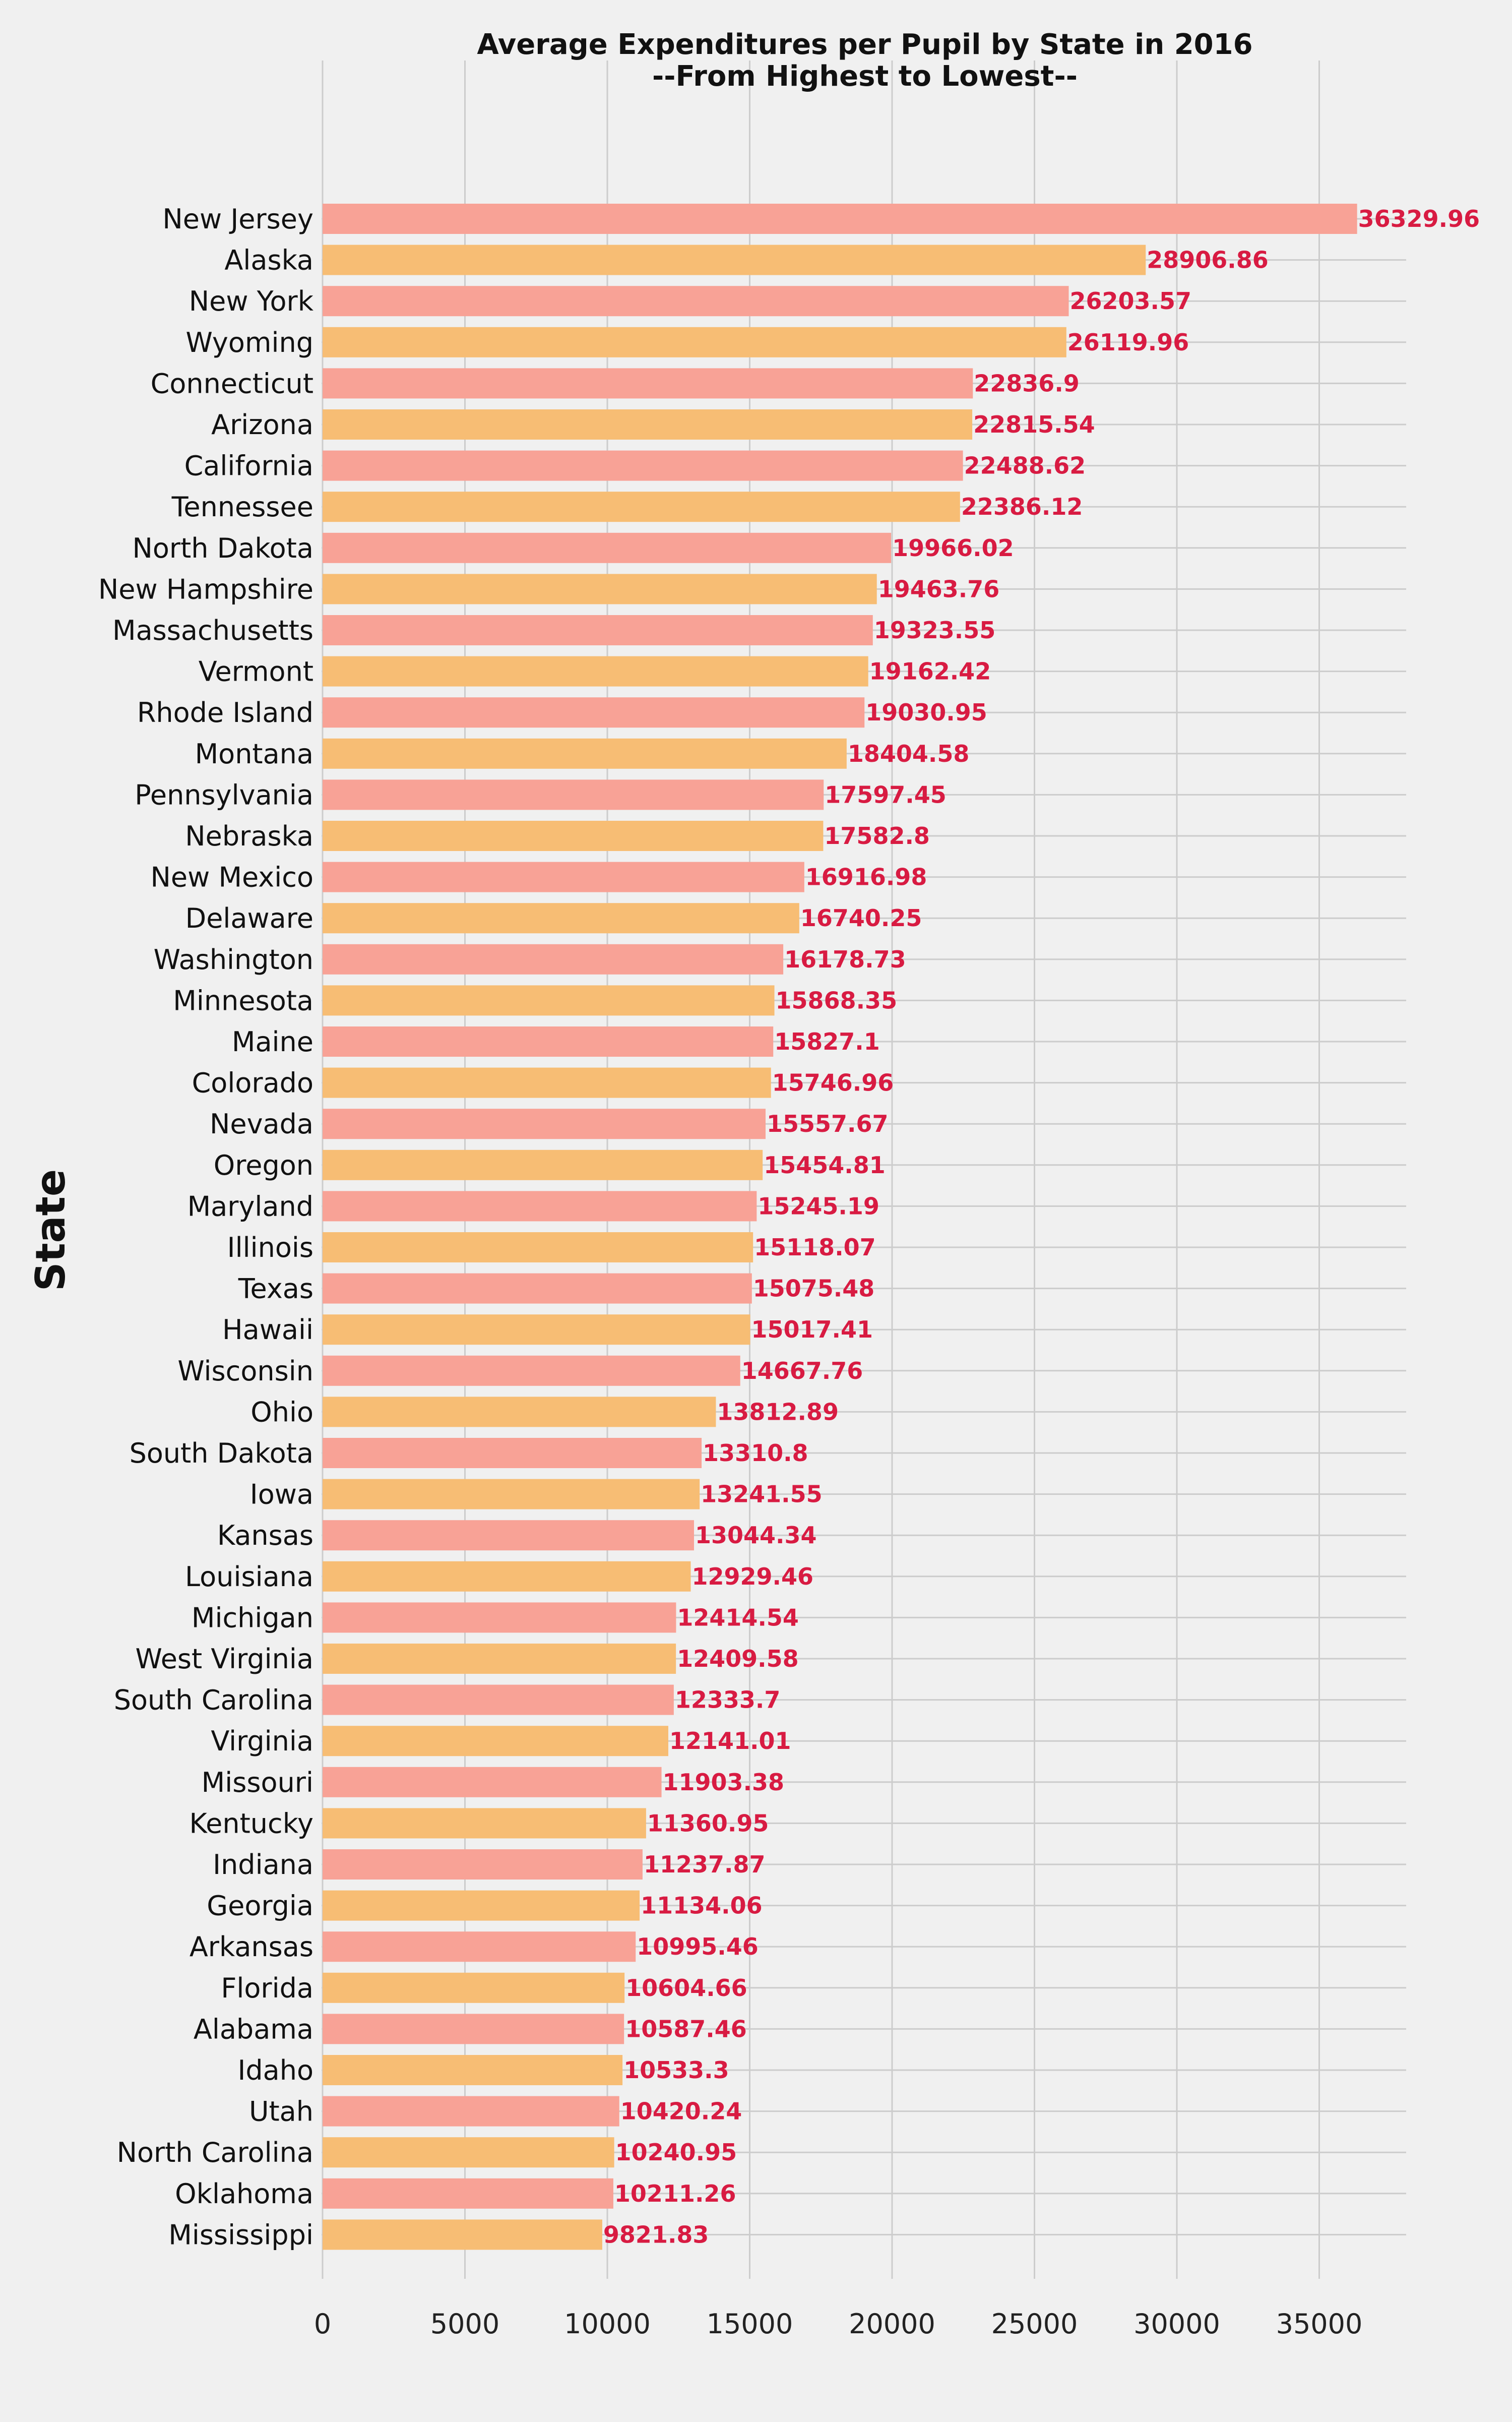 The width and height of the screenshot is (1512, 2422). I want to click on state-label: Nebraska, so click(249, 836).